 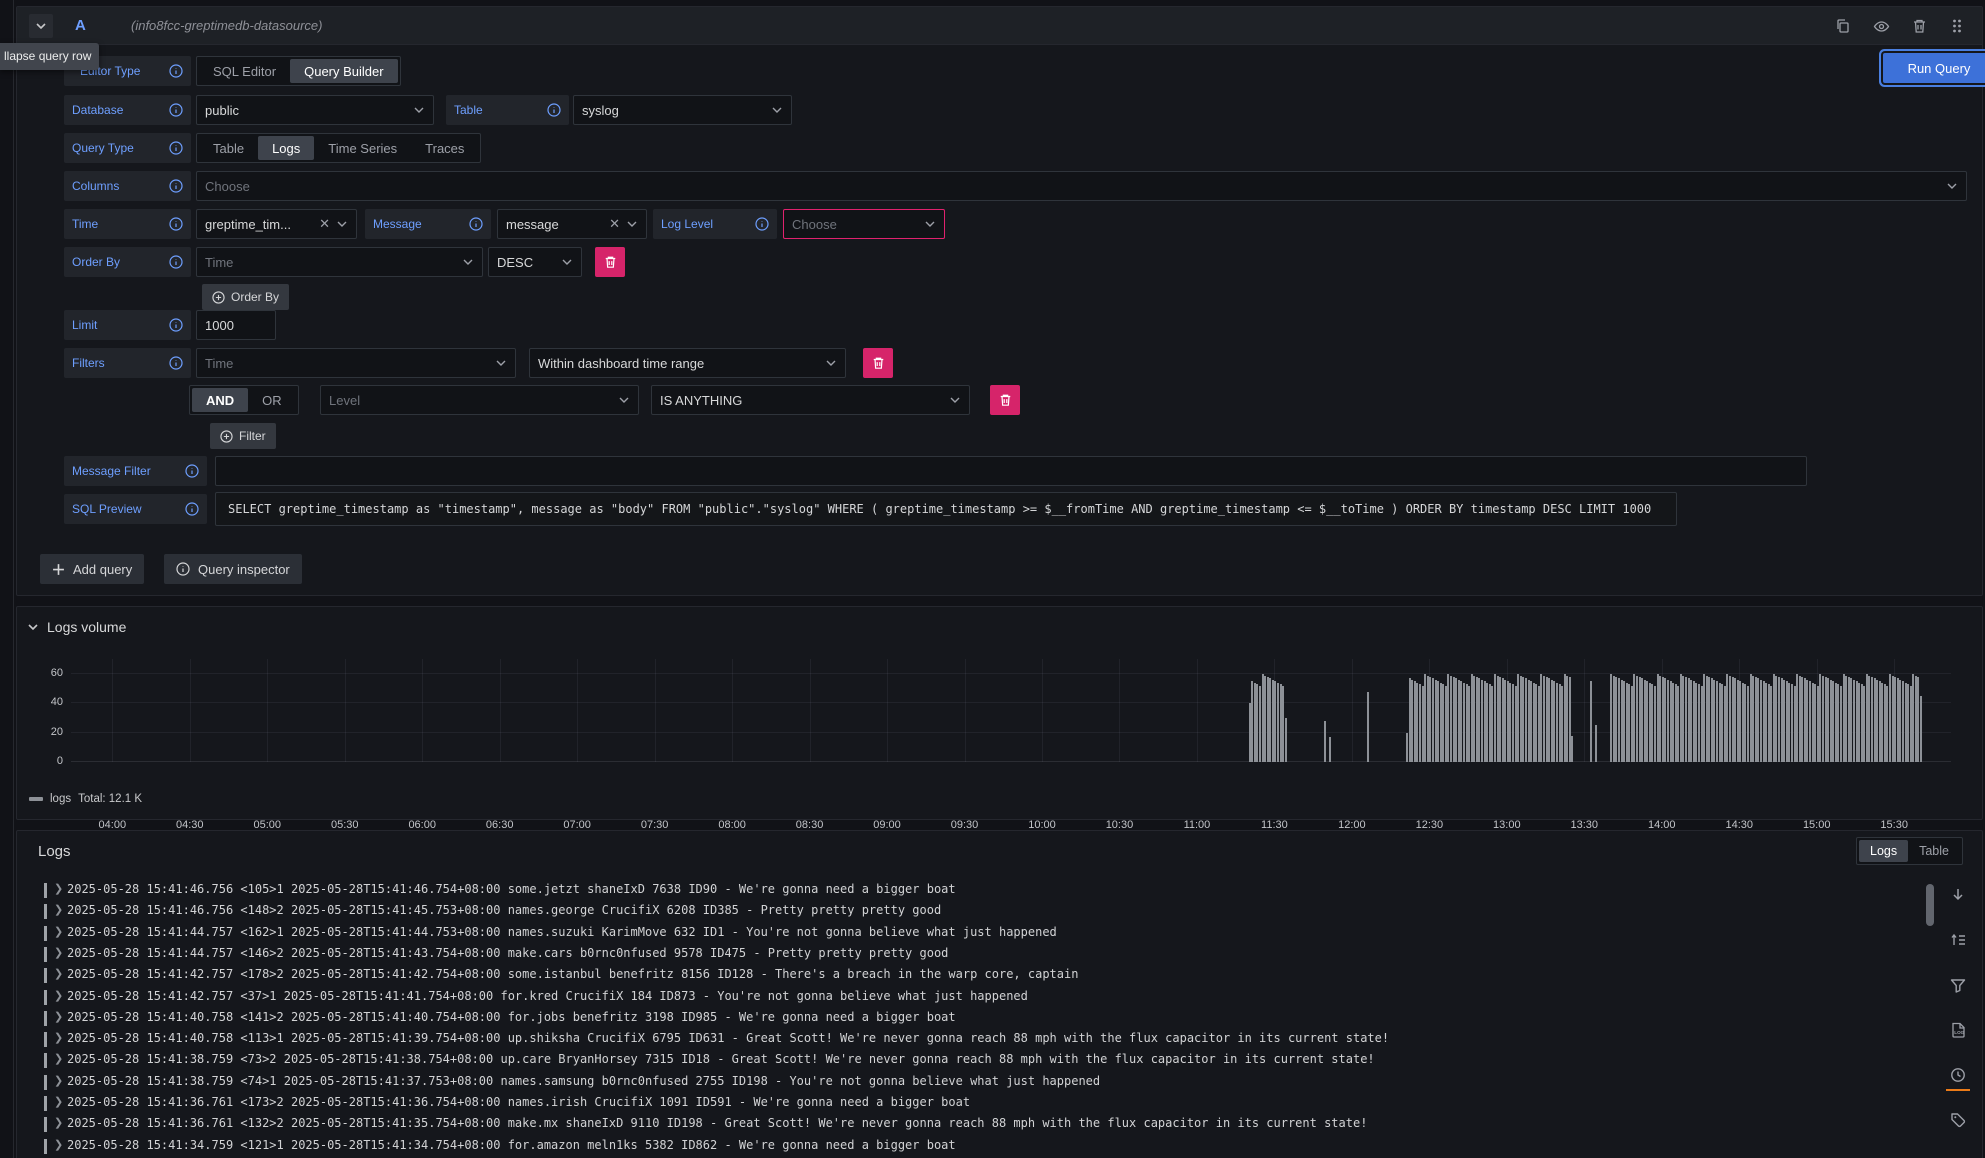 What do you see at coordinates (1934, 851) in the screenshot?
I see `view-table-tab: Table` at bounding box center [1934, 851].